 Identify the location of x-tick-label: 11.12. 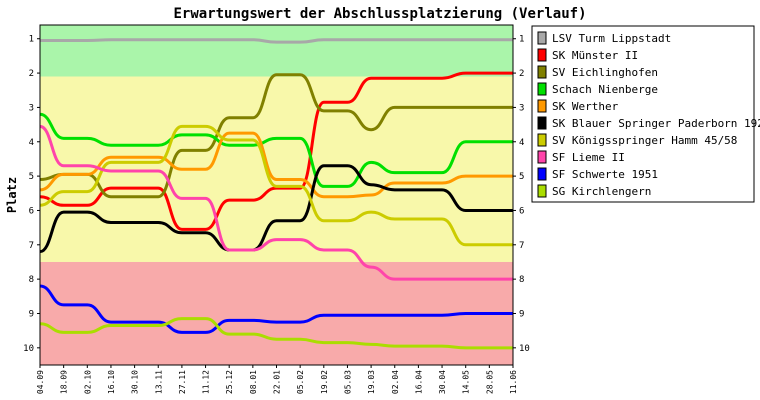
(206, 382).